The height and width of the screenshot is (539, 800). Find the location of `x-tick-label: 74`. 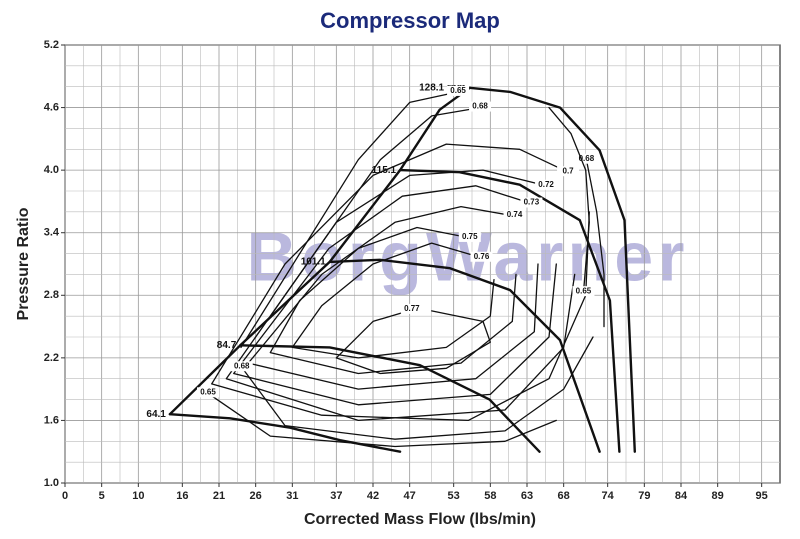

x-tick-label: 74 is located at coordinates (608, 496).